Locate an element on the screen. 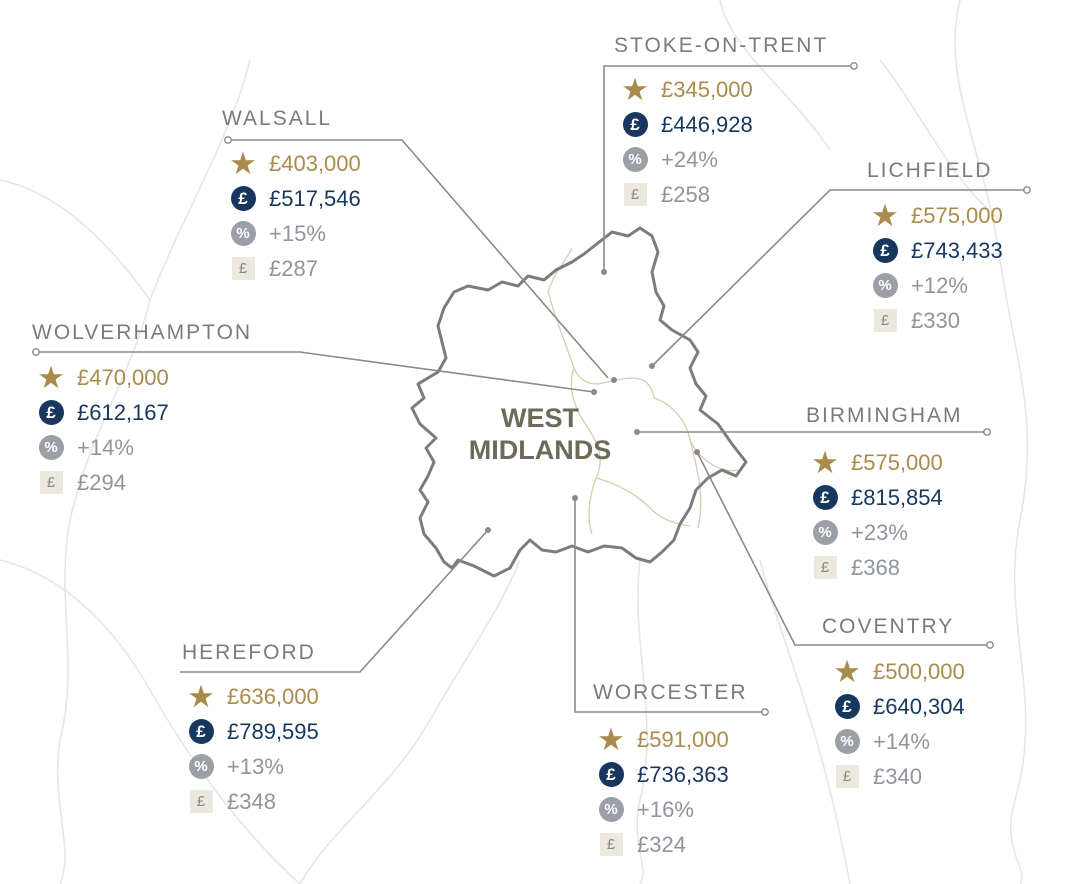 The height and width of the screenshot is (884, 1075). stats-stoke-on-trent: ★ £345,000 £ £446,928 % +24% £ £258 is located at coordinates (735, 142).